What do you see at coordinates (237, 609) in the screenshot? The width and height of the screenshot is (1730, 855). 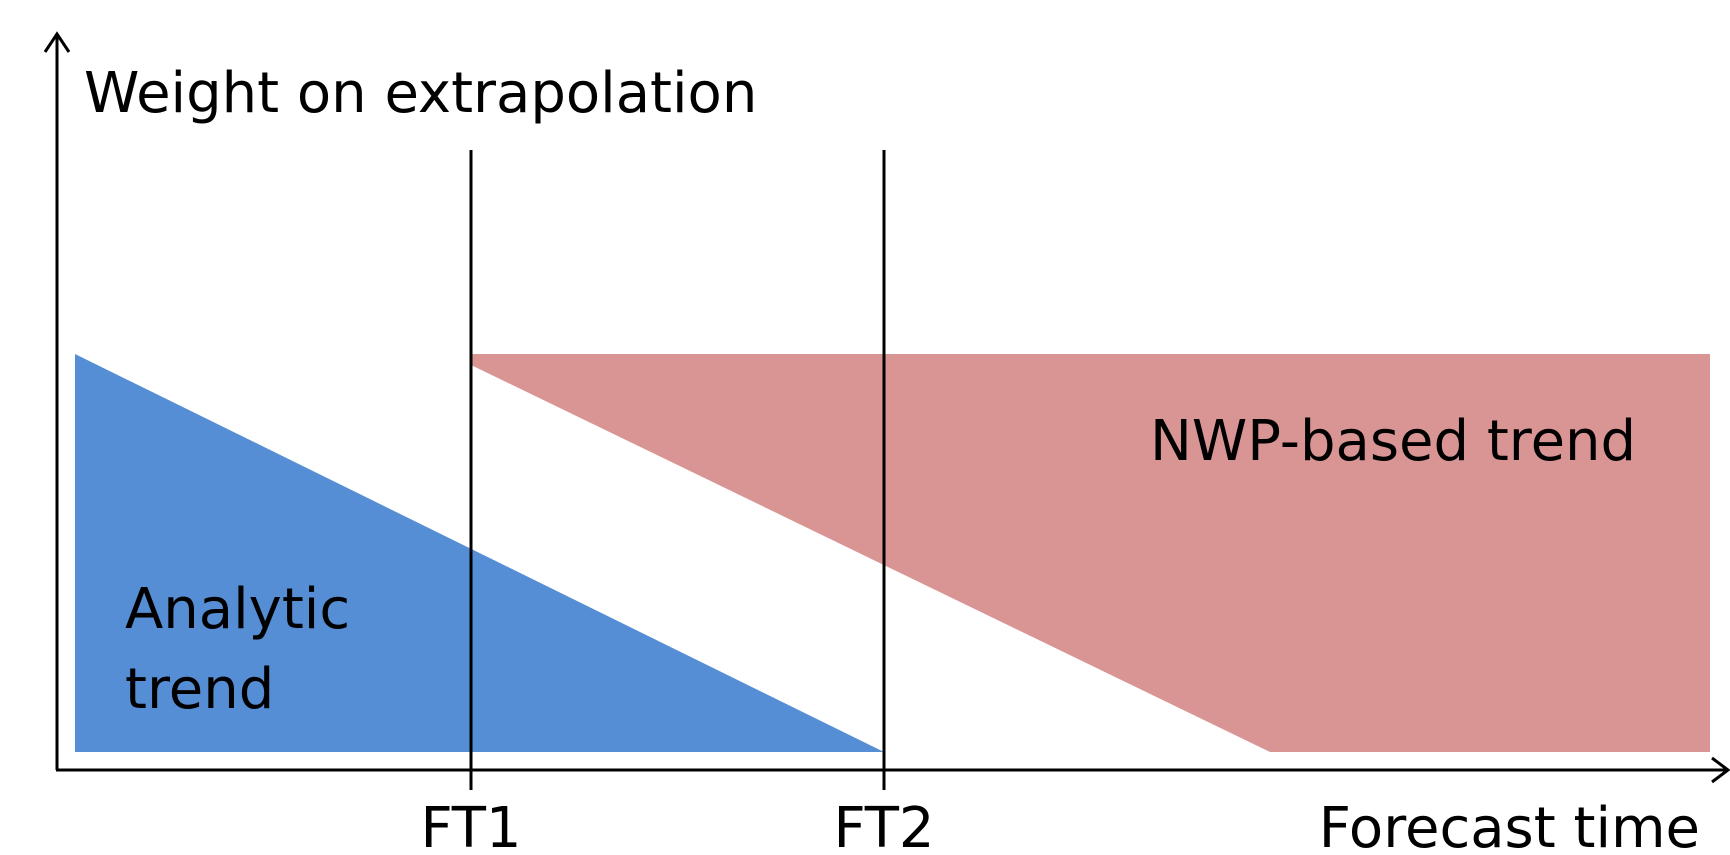 I see `analytic-trend-label-line1: Analytic` at bounding box center [237, 609].